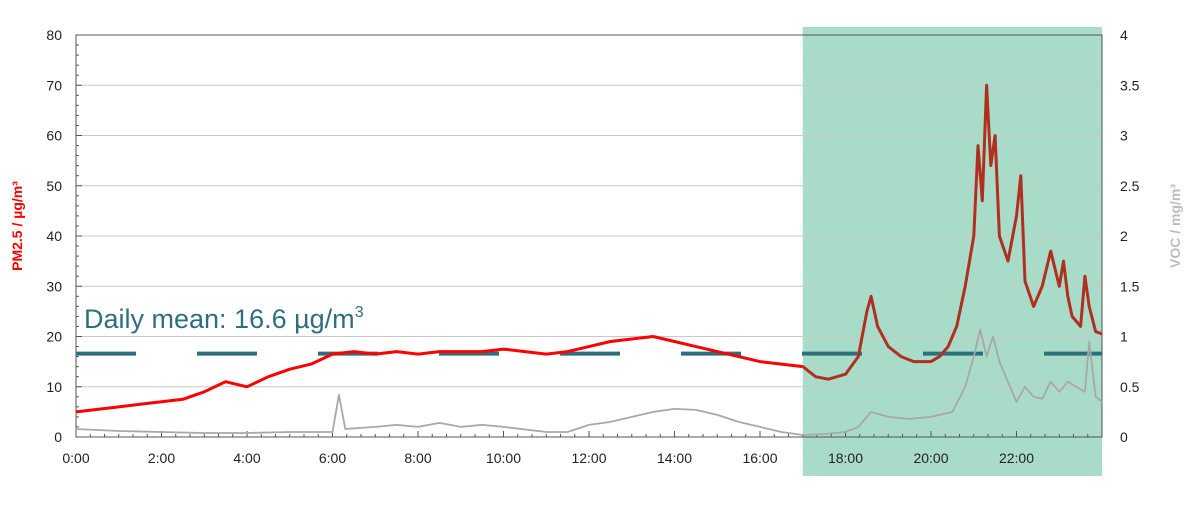  Describe the element at coordinates (503, 458) in the screenshot. I see `x-tick-label: 10:00` at that location.